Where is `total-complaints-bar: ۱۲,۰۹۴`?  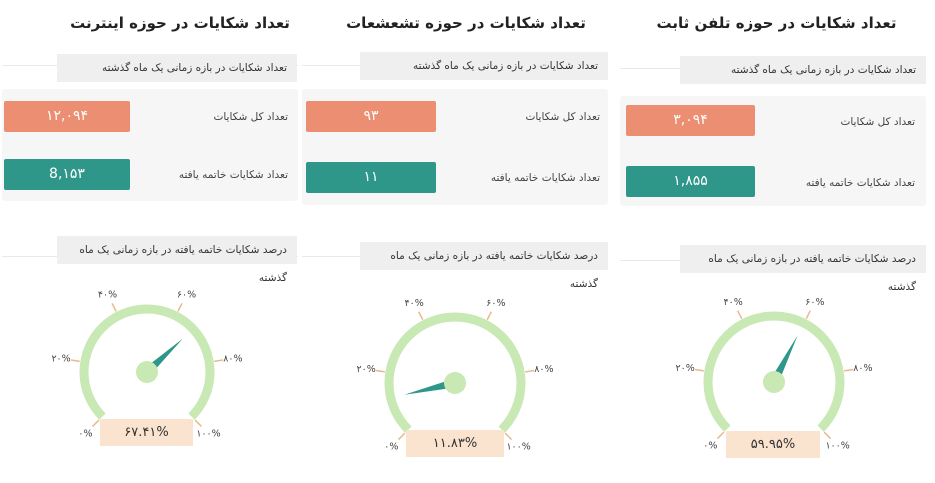 total-complaints-bar: ۱۲,۰۹۴ is located at coordinates (67, 116).